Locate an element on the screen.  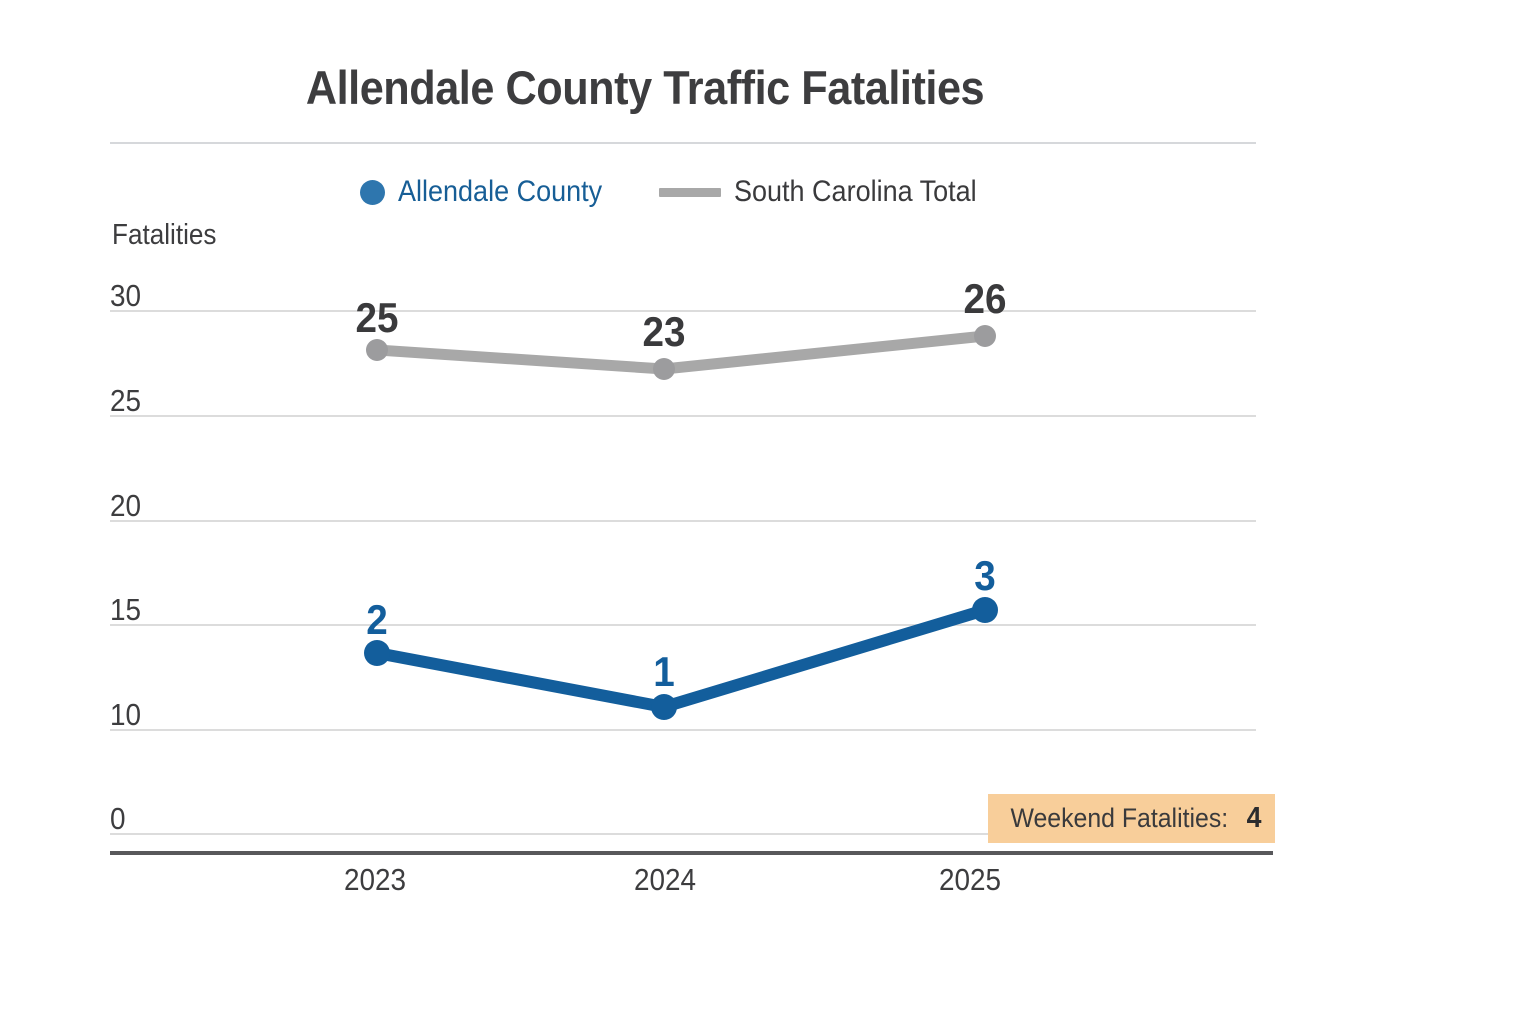
page-title: Allendale County Traffic Fatalities is located at coordinates (645, 87).